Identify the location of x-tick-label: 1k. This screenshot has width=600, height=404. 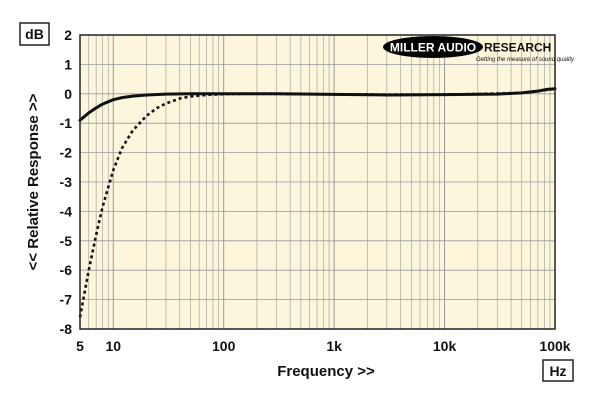
(334, 346).